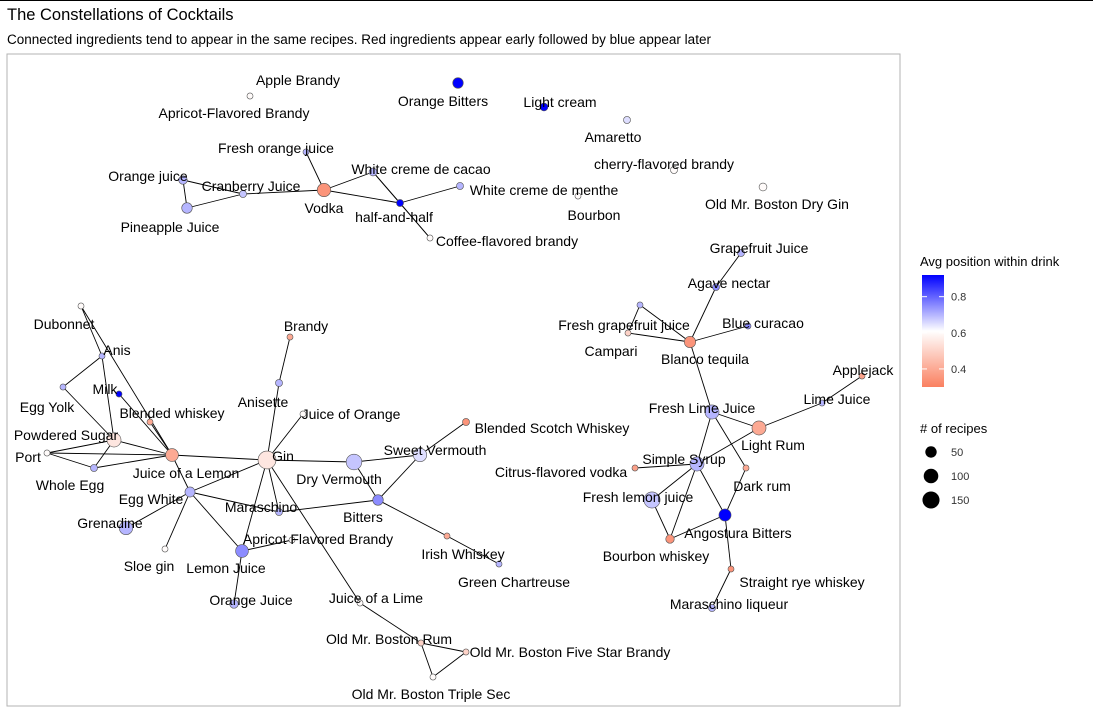  Describe the element at coordinates (415, 220) in the screenshot. I see `edge-half_and_half-coffee_fb` at that location.